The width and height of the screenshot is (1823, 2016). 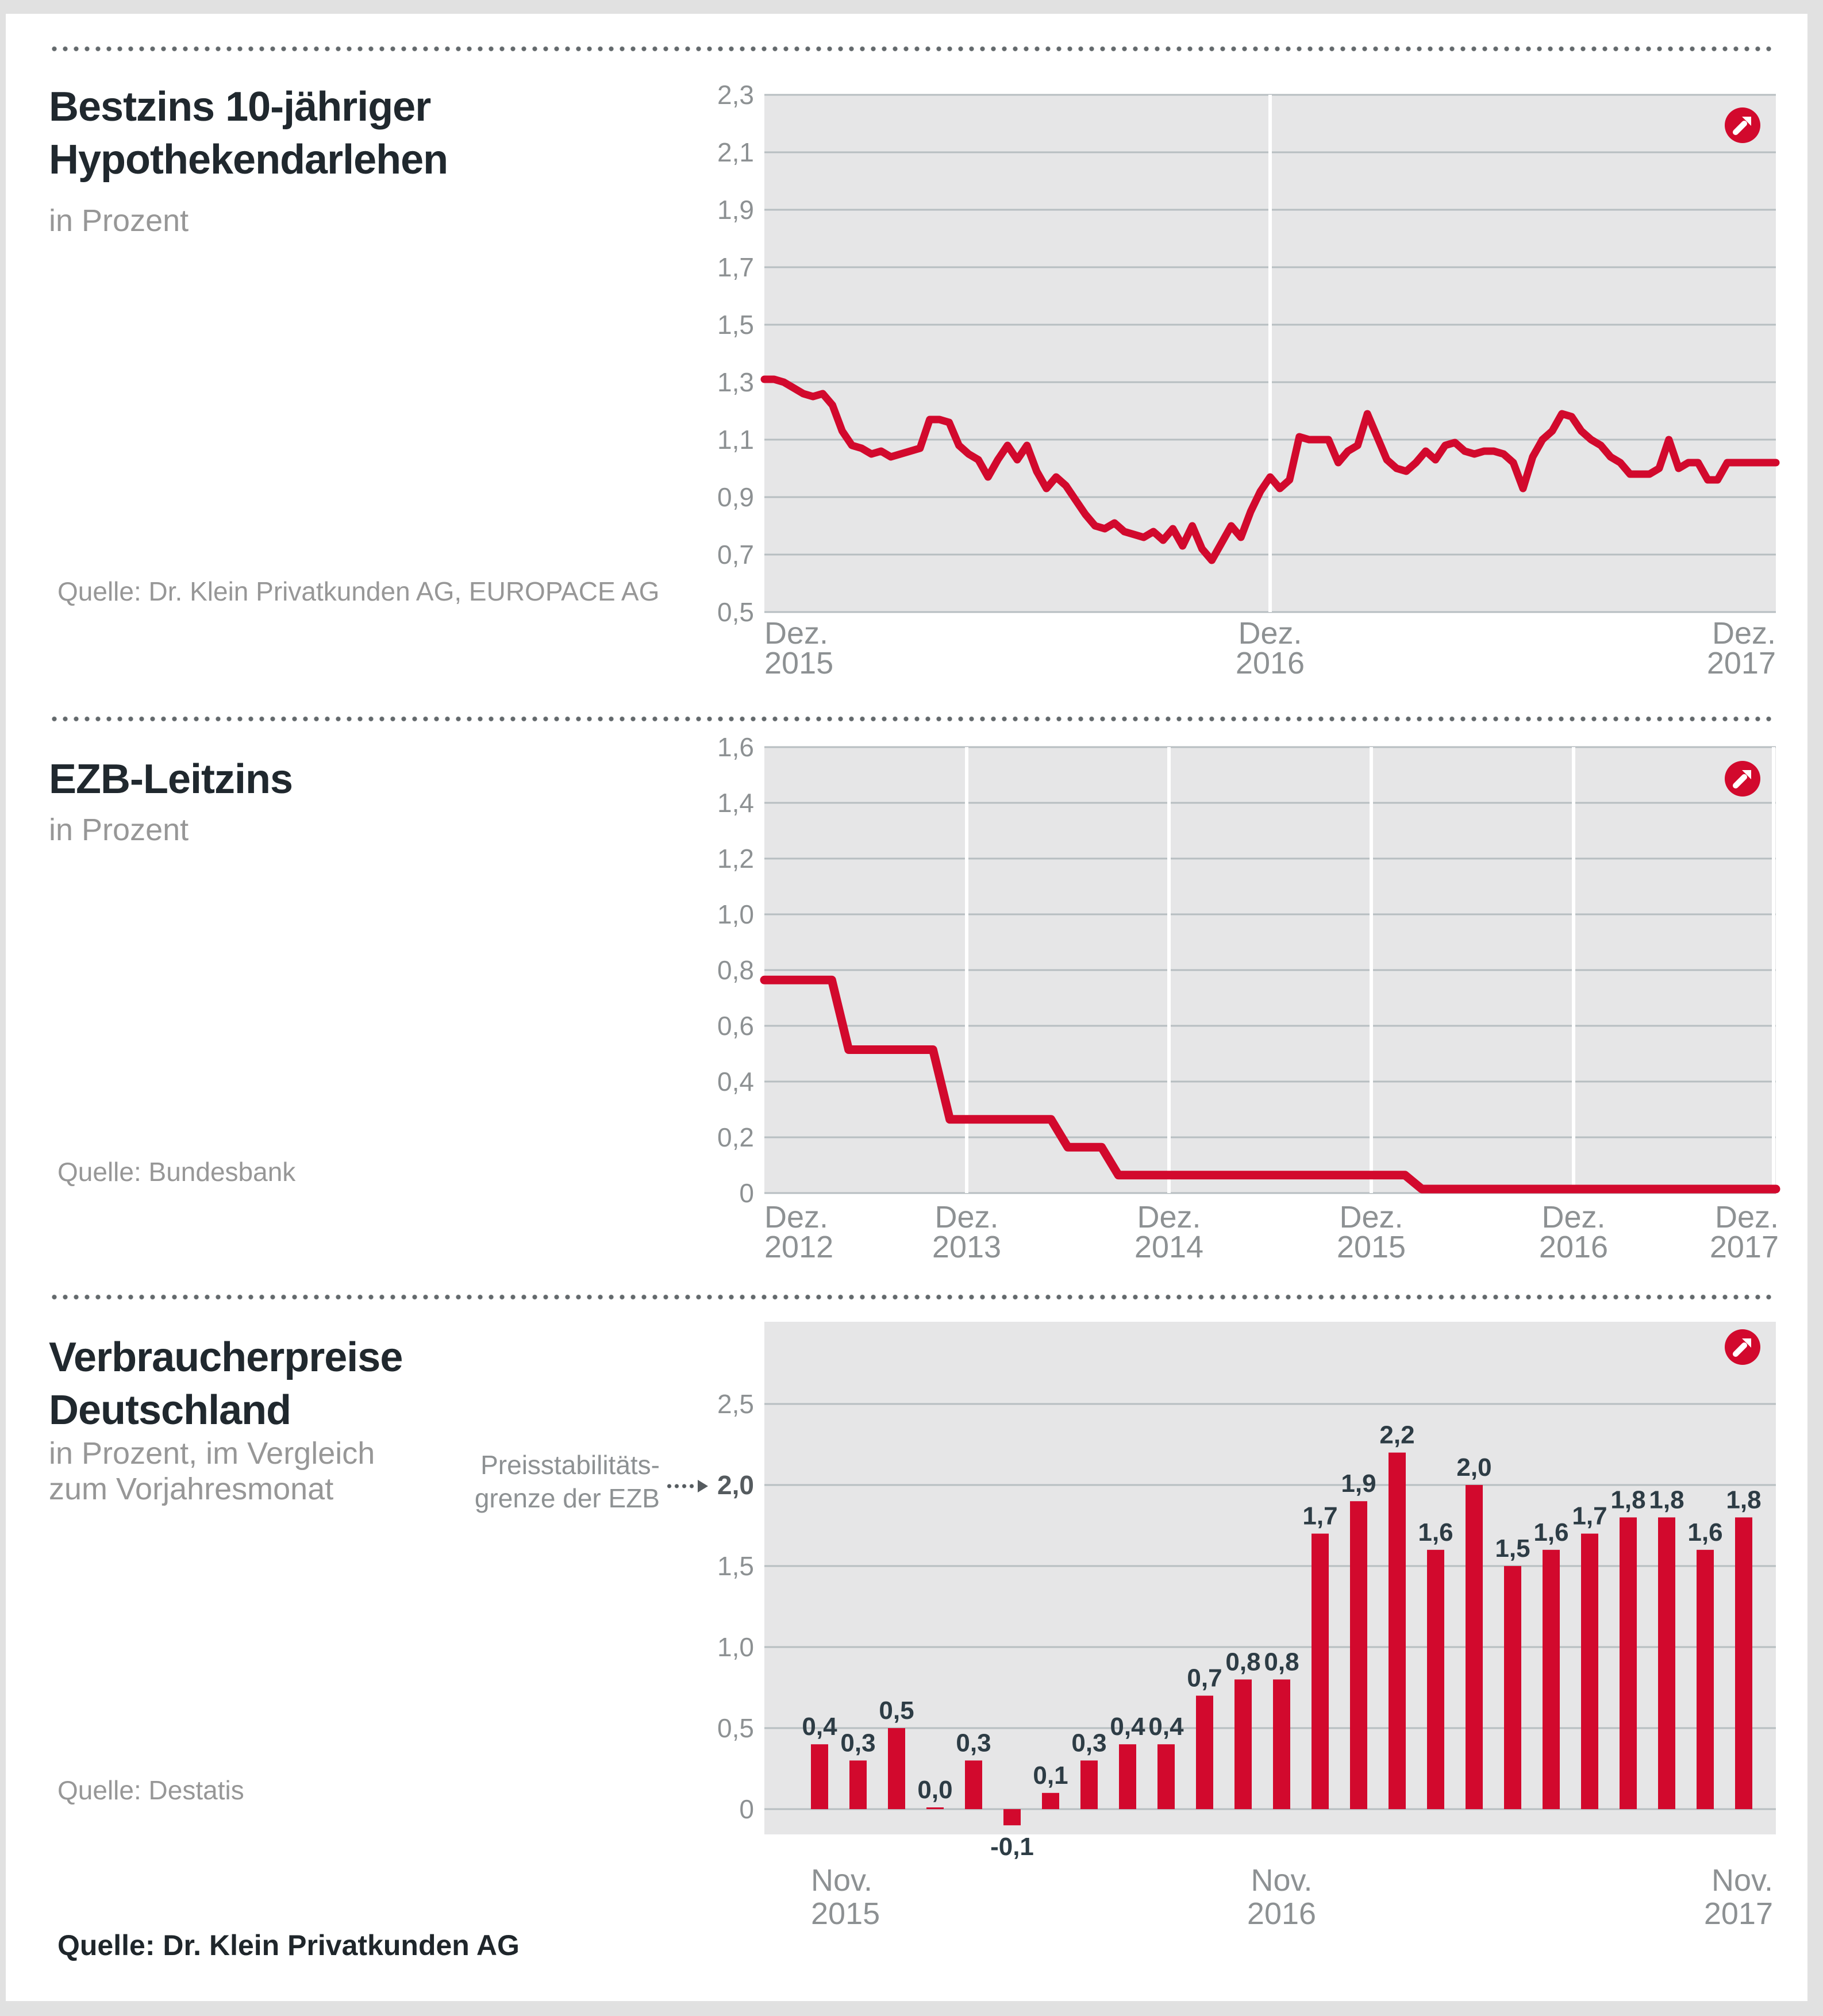 I want to click on y-tick-label: 1,7, so click(x=736, y=267).